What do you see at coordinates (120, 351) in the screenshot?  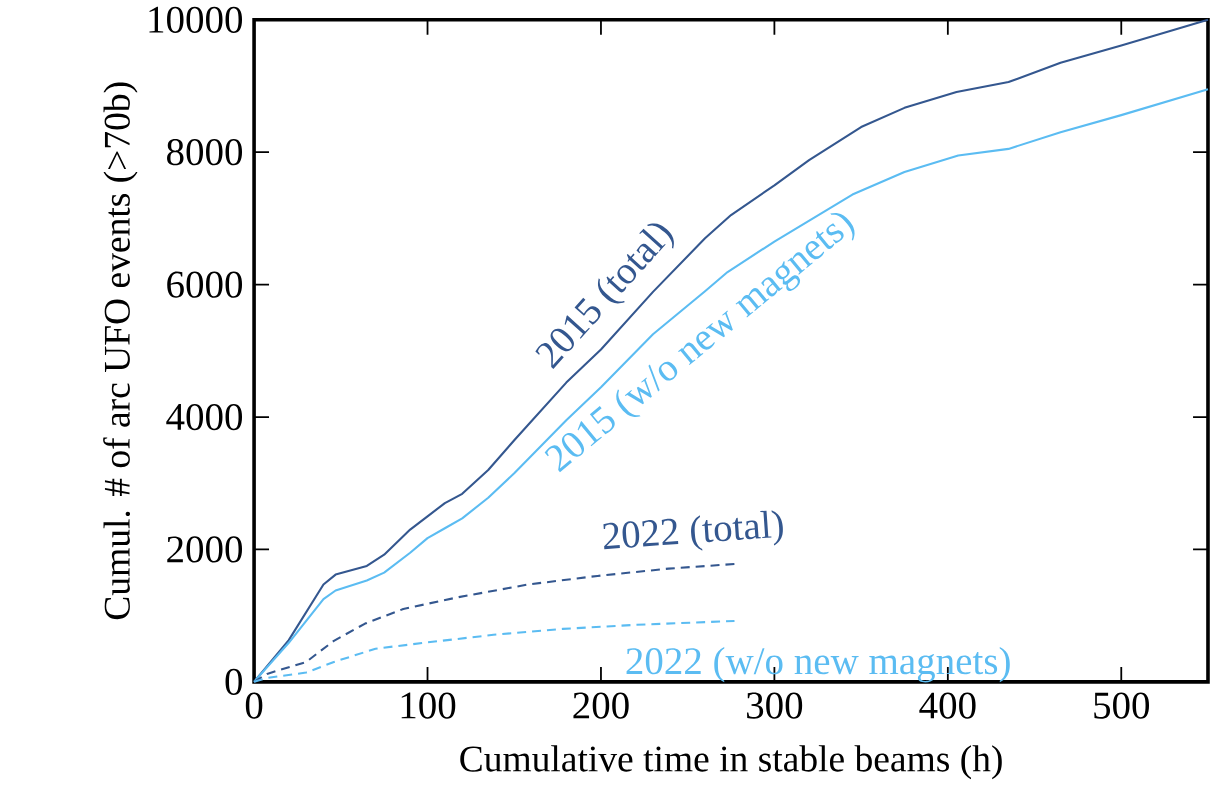 I see `y-axis-title: Cumul. # of arc UFO events (>70b)` at bounding box center [120, 351].